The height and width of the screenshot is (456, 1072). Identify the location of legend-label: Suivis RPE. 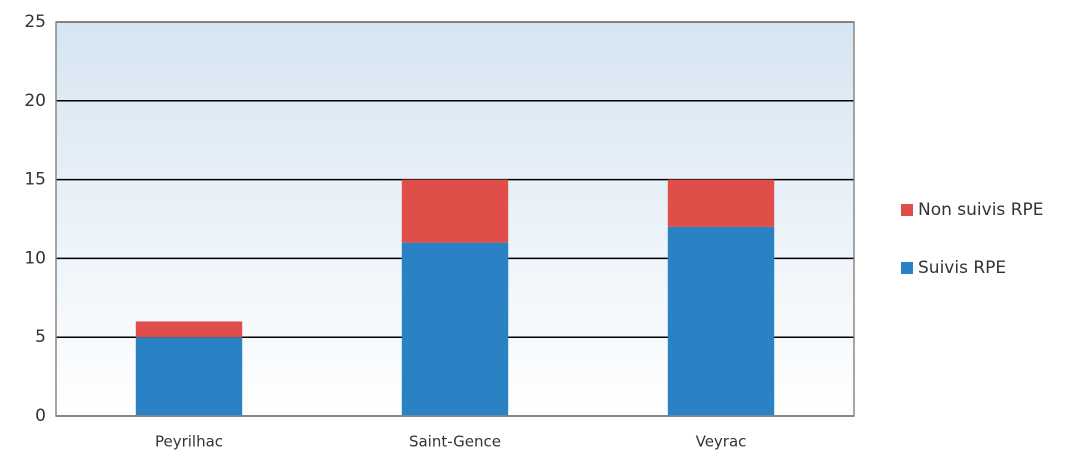
(962, 268).